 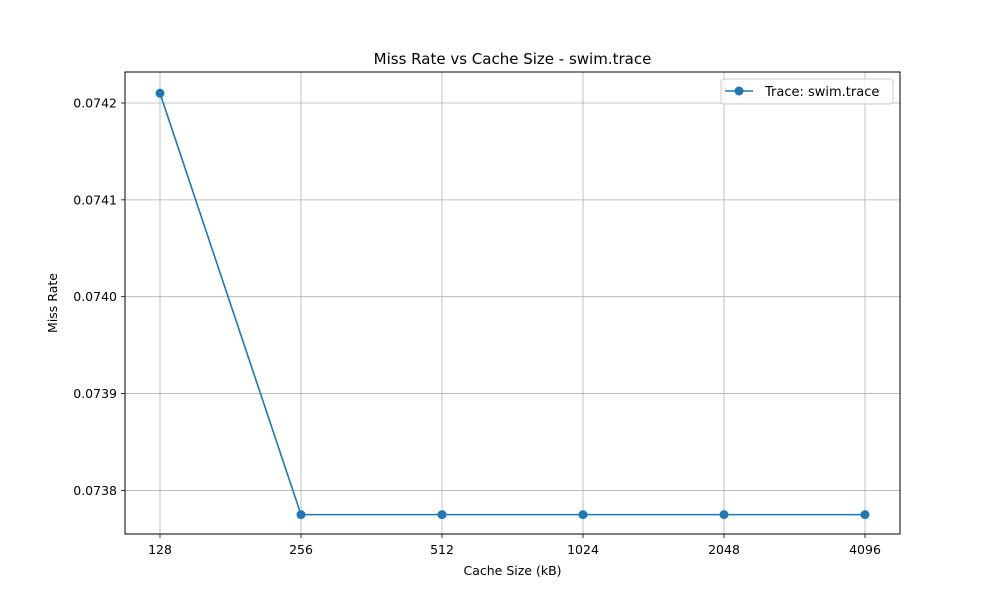 I want to click on legend: Trace: swim.trace, so click(x=807, y=91).